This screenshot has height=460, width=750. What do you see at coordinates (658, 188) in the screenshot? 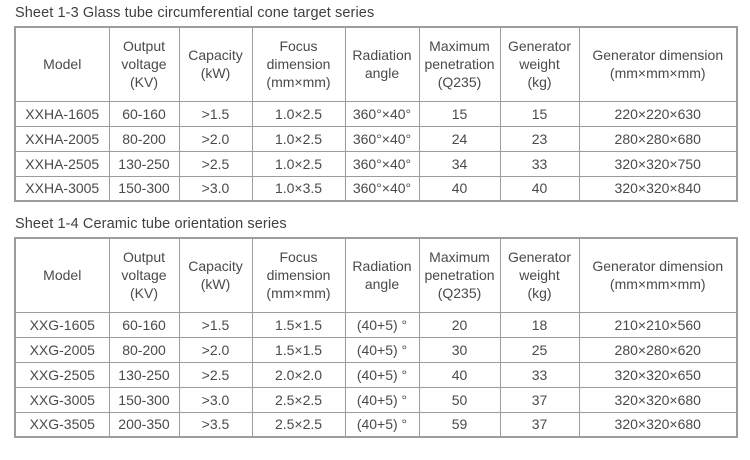
I see `cell-generator-dimension: 320×320×840` at bounding box center [658, 188].